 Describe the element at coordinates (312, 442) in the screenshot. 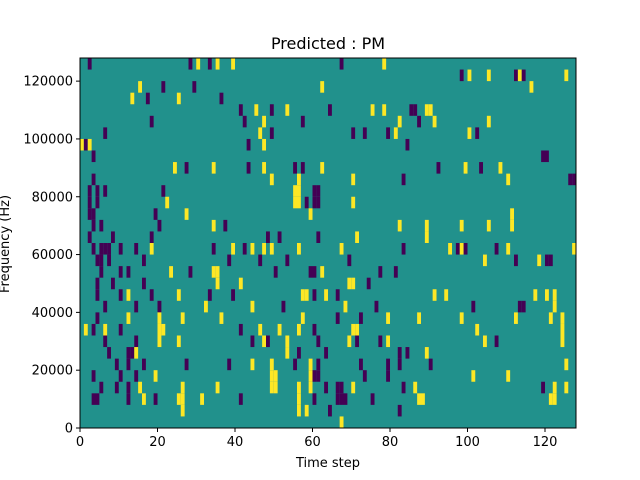

I see `x-tick-label: 60` at that location.